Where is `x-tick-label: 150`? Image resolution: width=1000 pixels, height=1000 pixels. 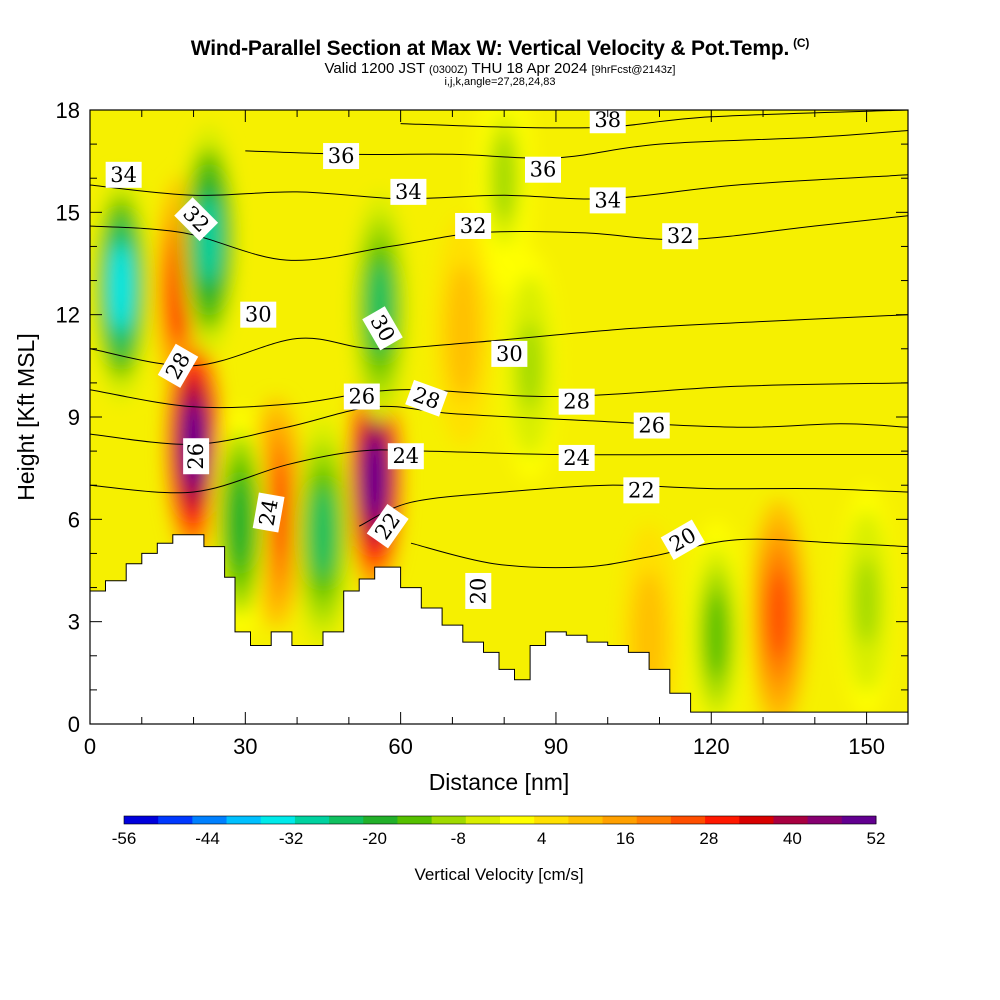 x-tick-label: 150 is located at coordinates (866, 746).